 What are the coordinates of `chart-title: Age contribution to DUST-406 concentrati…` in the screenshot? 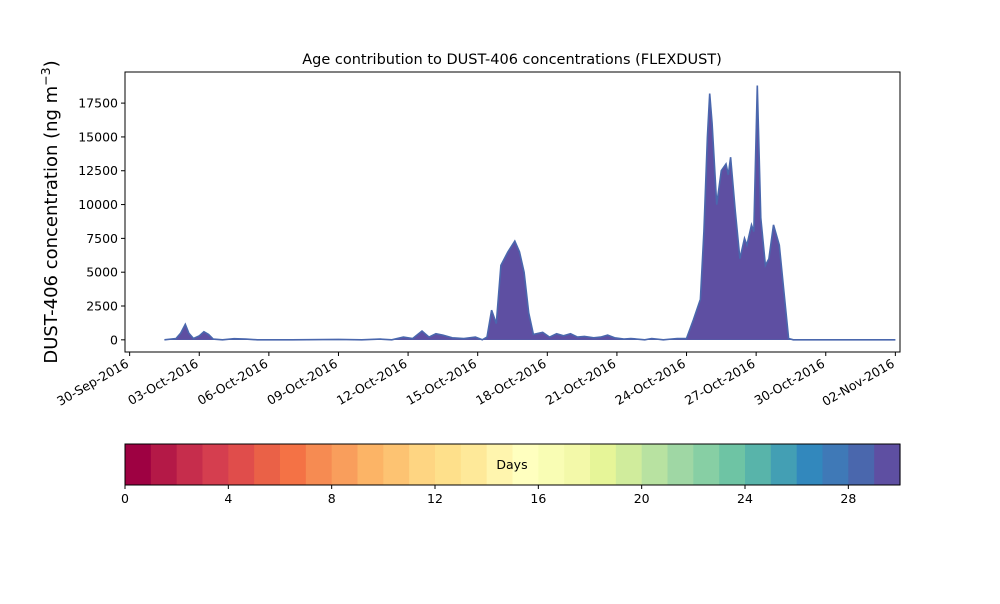 It's located at (512, 60).